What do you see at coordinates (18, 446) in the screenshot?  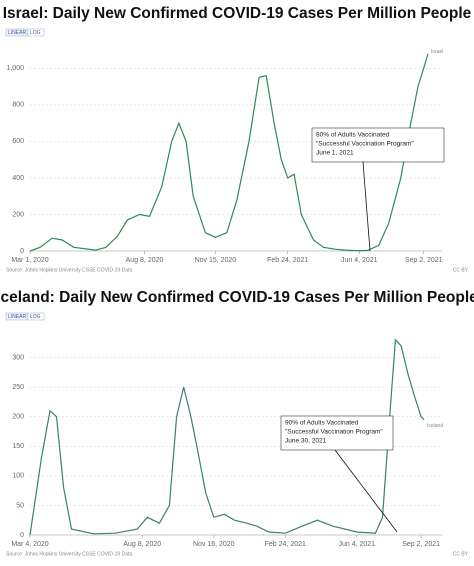 I see `y-tick-label: 150` at bounding box center [18, 446].